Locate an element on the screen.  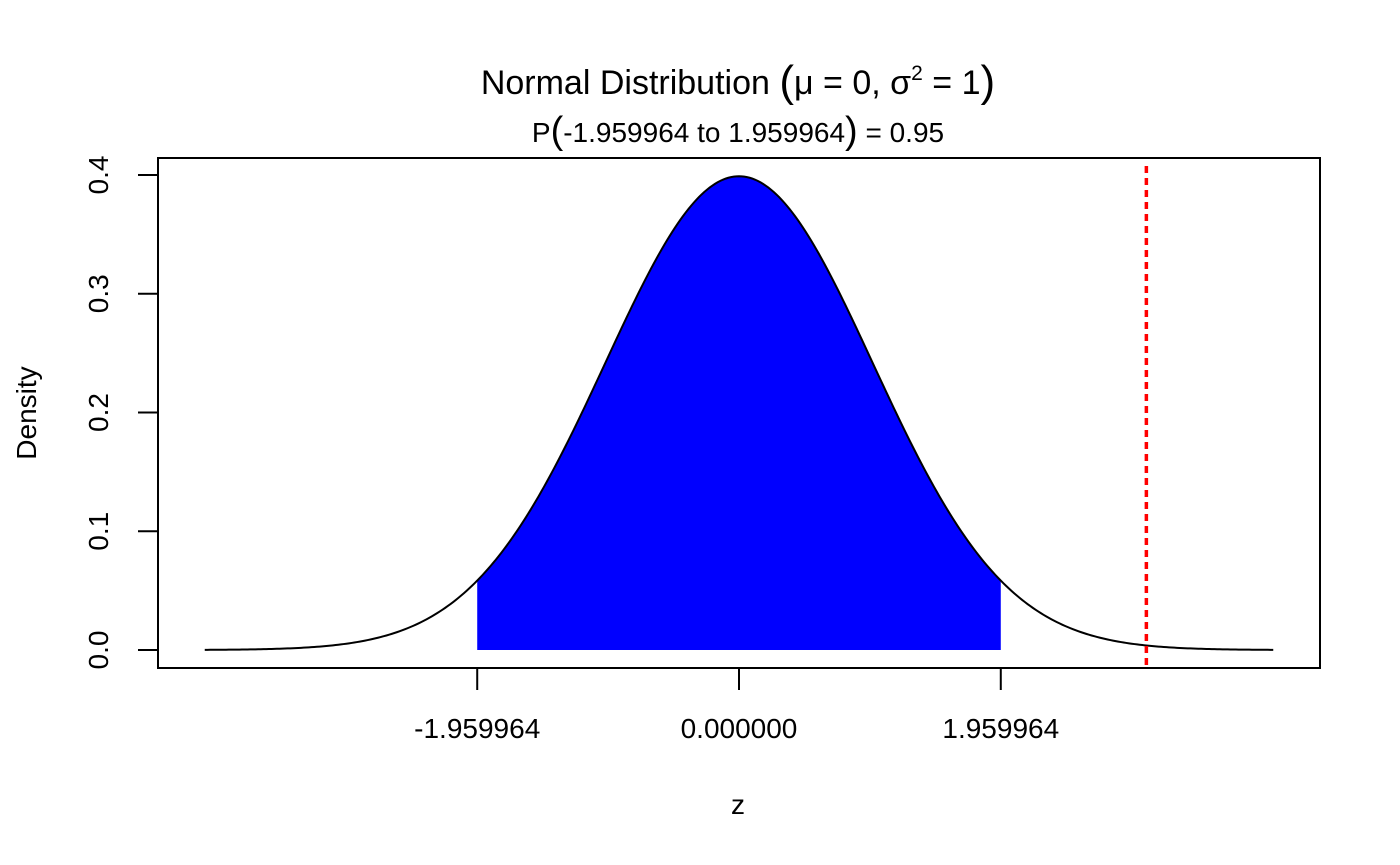
y-tick-label: 0.0 is located at coordinates (98, 650).